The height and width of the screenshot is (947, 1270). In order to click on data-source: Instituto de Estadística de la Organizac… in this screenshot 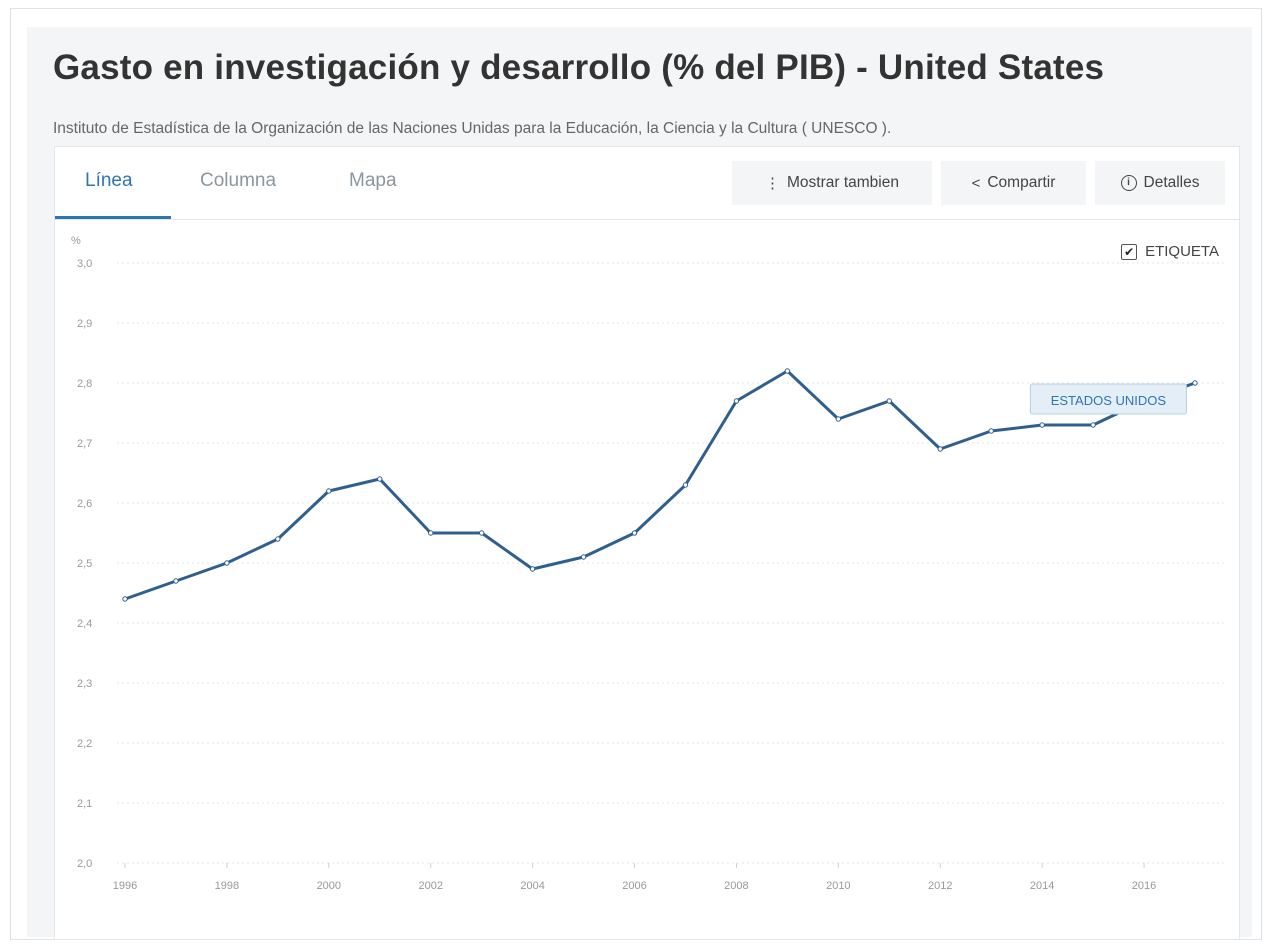, I will do `click(472, 128)`.